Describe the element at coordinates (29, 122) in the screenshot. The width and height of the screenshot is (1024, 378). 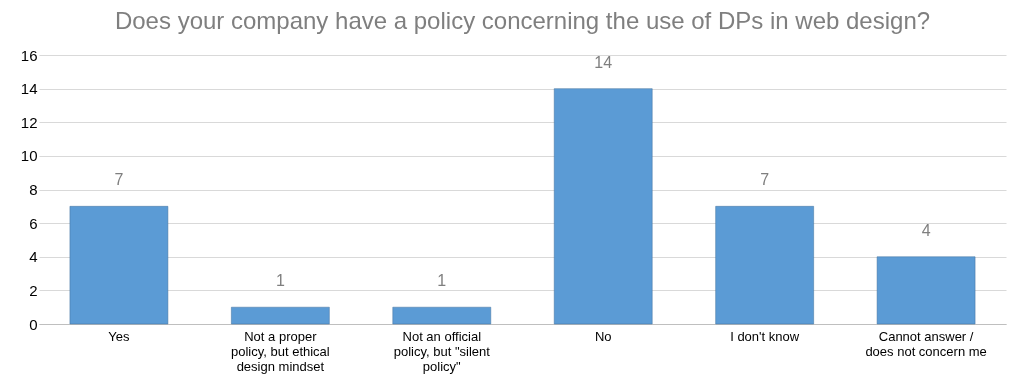
I see `y-tick-label: 12` at that location.